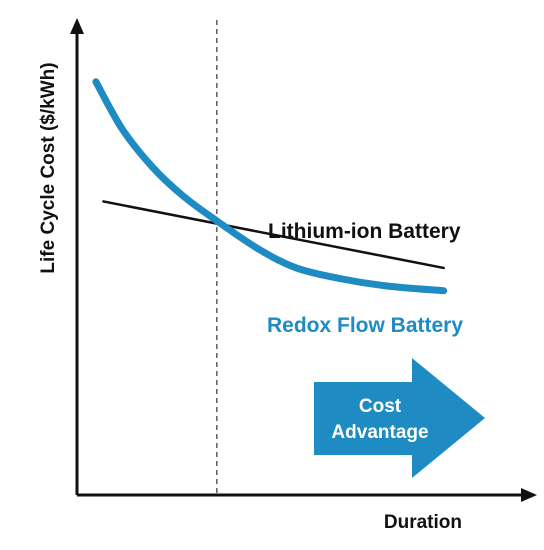 The image size is (544, 550). I want to click on arrow-label-line-1: Cost, so click(380, 406).